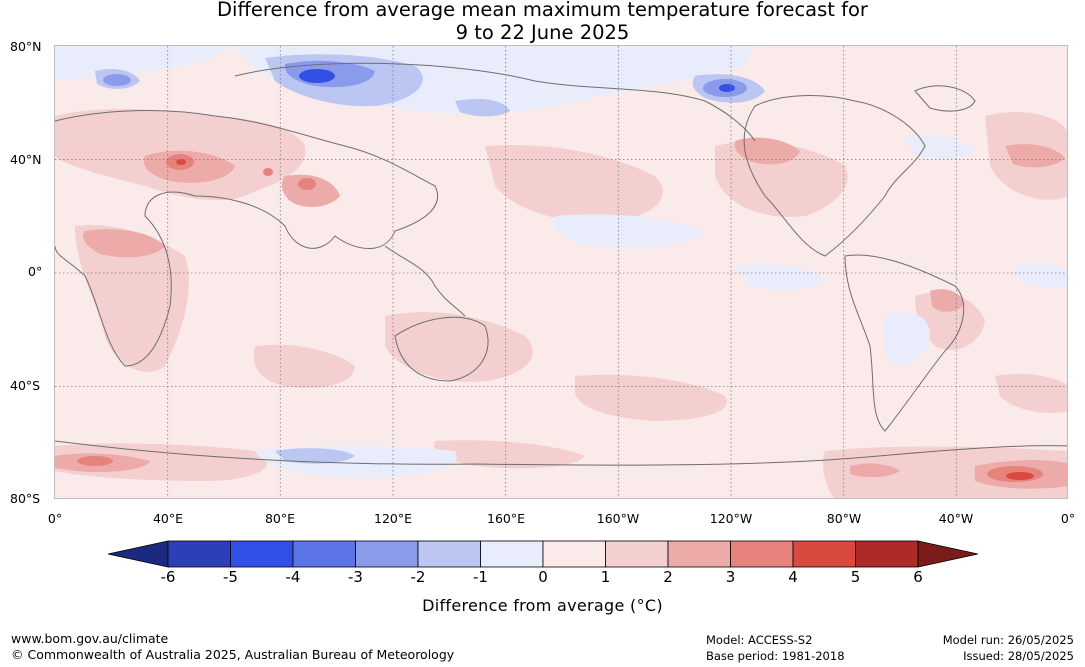  Describe the element at coordinates (355, 577) in the screenshot. I see `colorbar-tick-label: -3` at that location.